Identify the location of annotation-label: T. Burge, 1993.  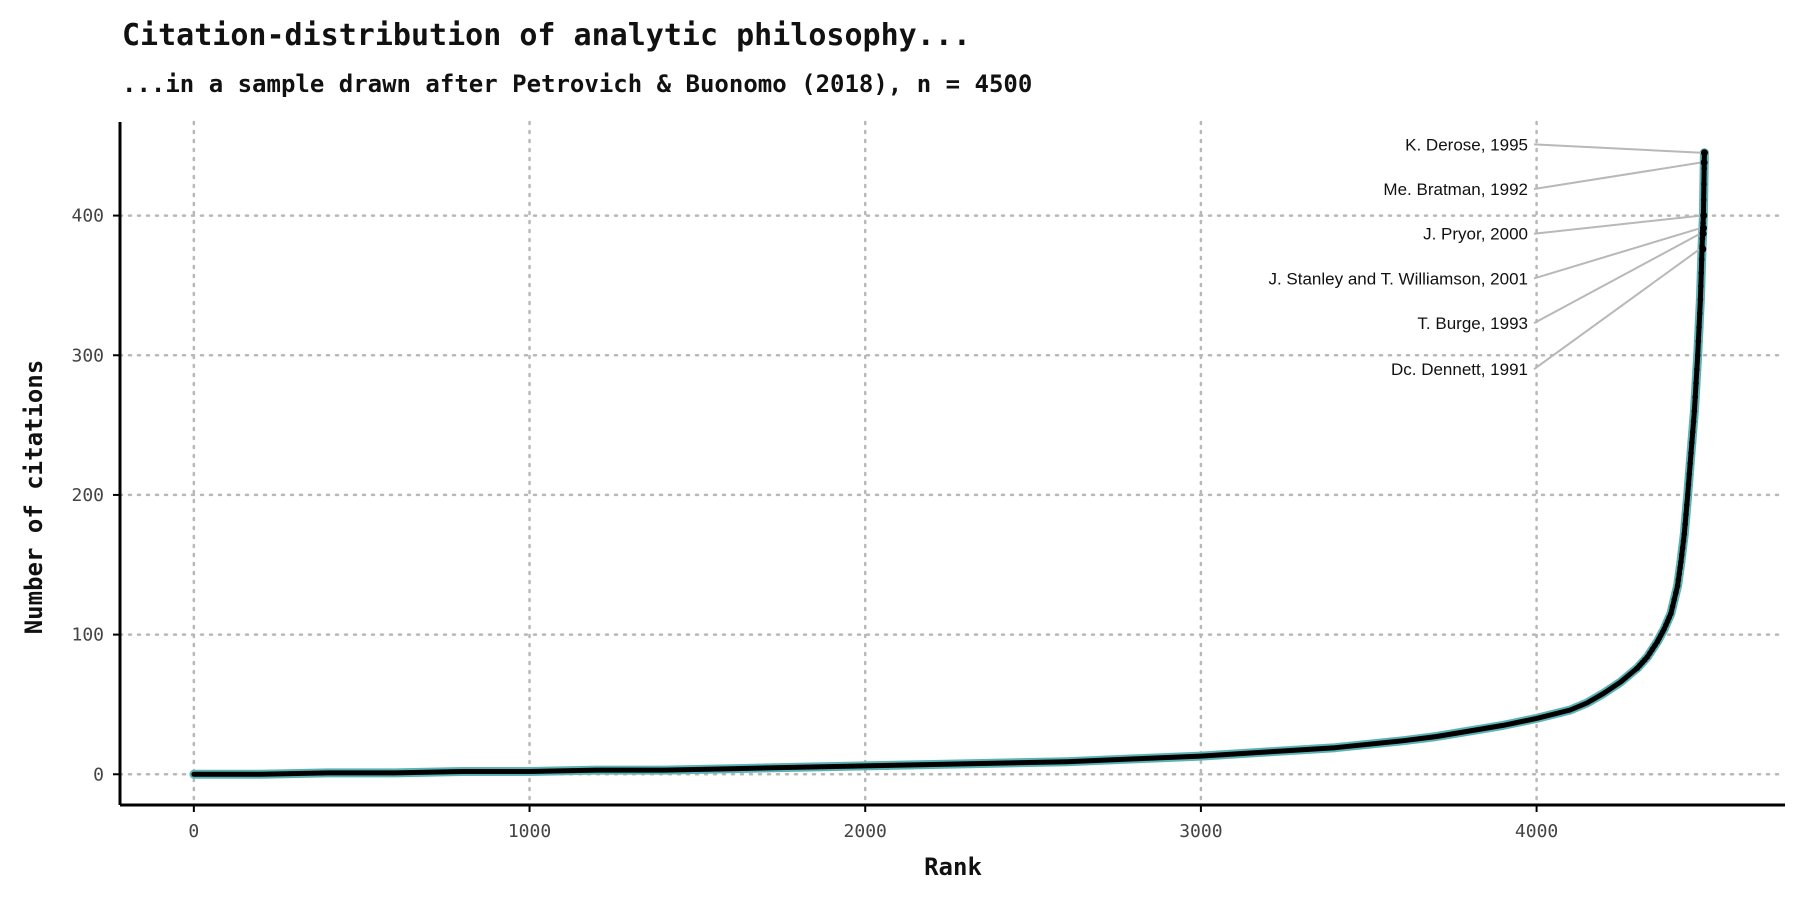
(1472, 323).